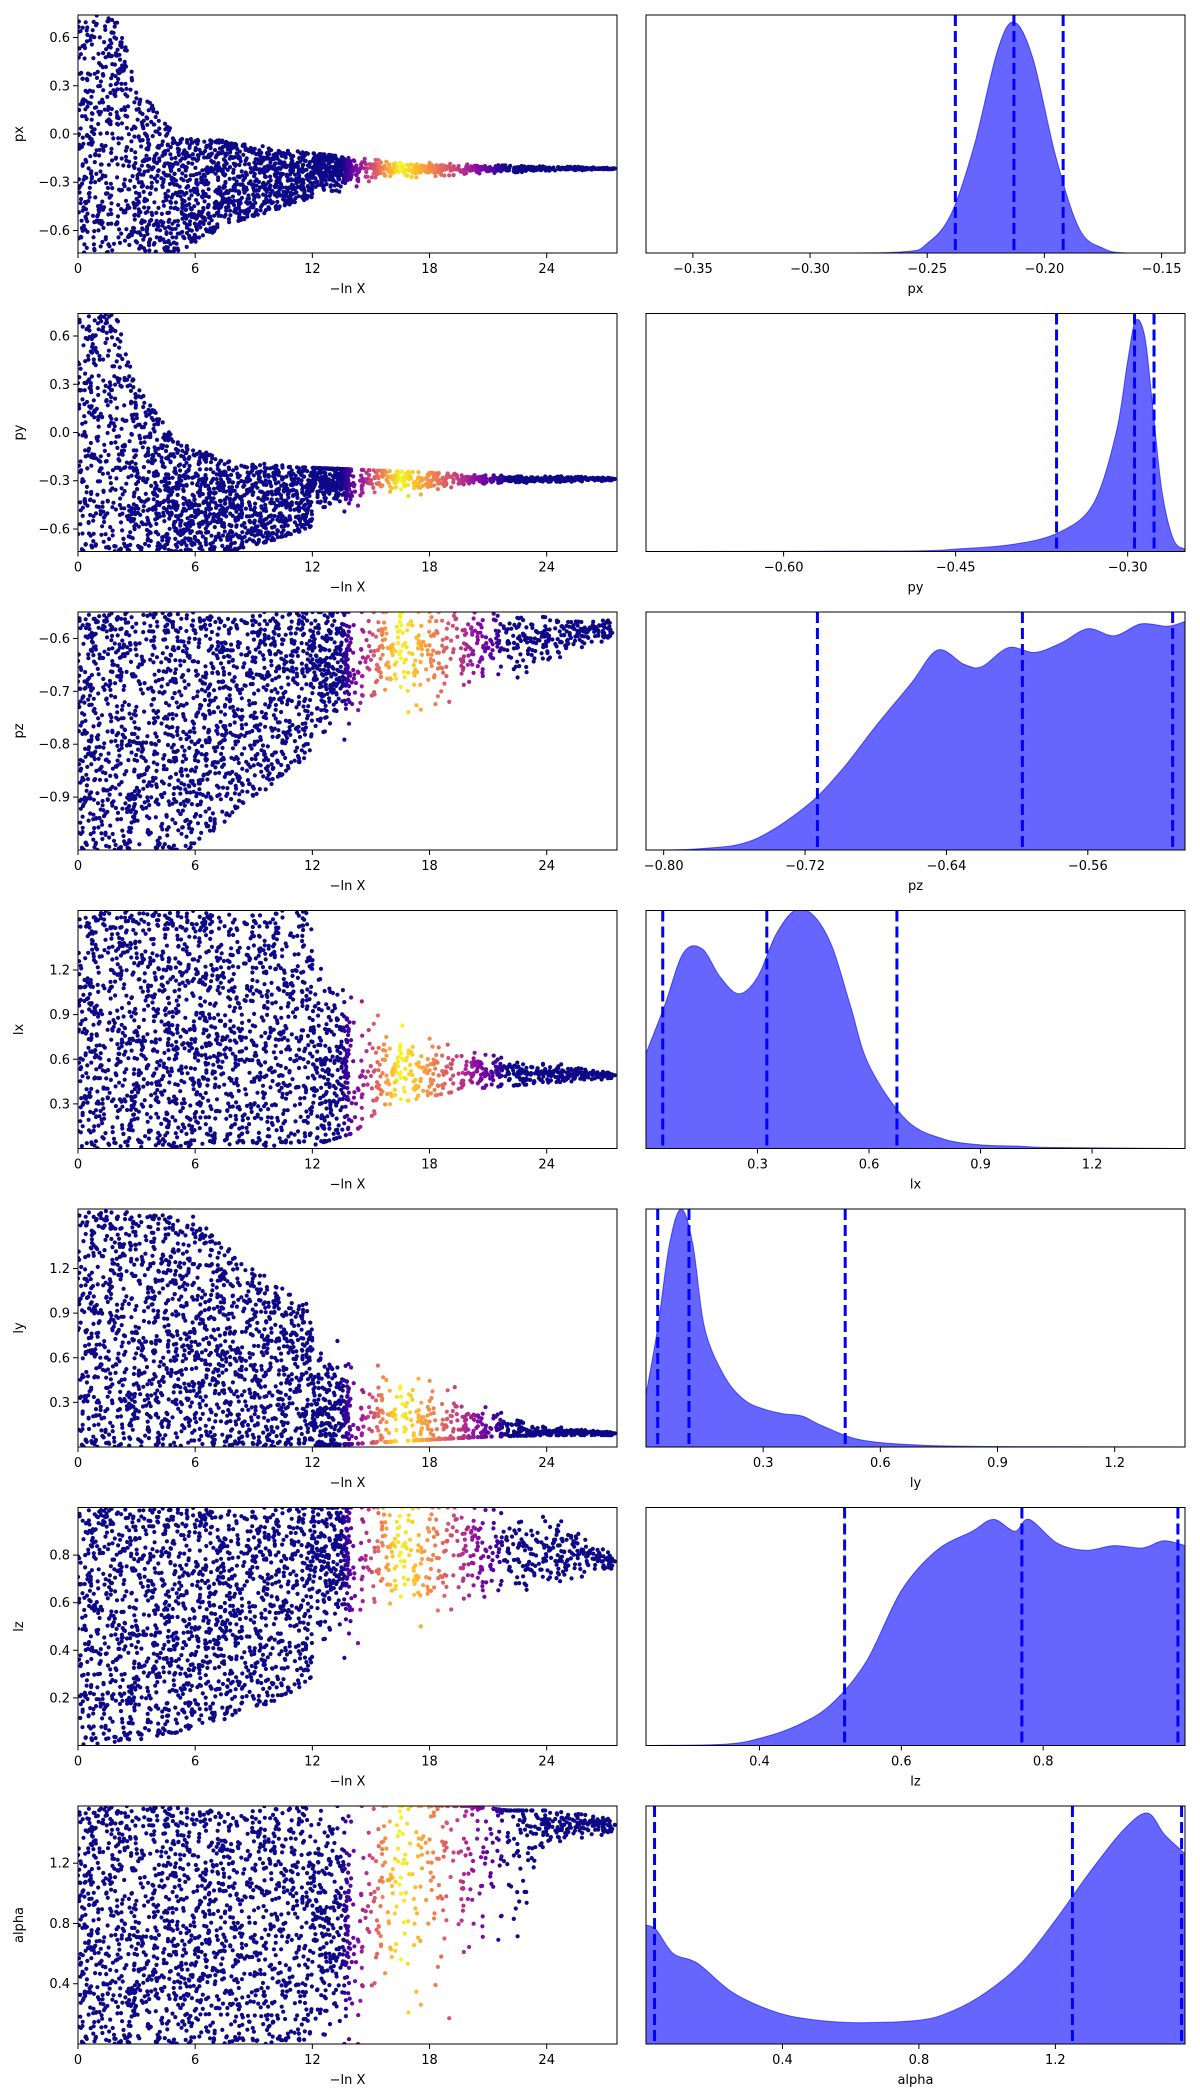 Image resolution: width=1200 pixels, height=2100 pixels. What do you see at coordinates (429, 269) in the screenshot?
I see `px-trace-xtick-label-3: 18` at bounding box center [429, 269].